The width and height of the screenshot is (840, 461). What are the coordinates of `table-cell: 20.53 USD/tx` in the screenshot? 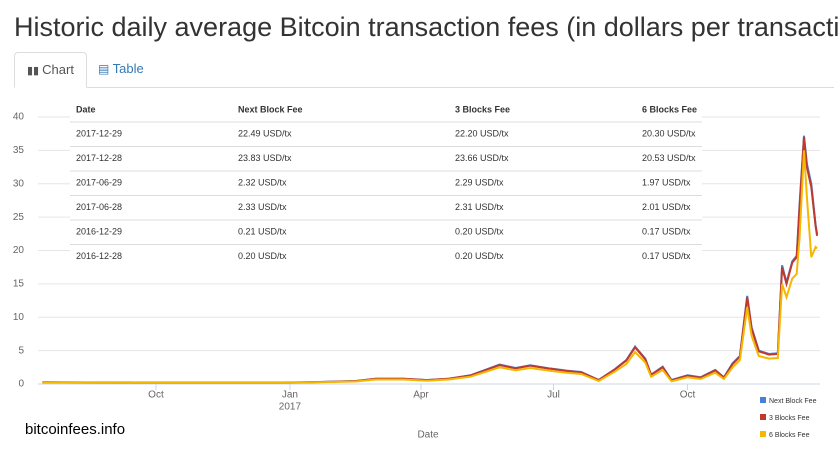 It's located at (669, 158).